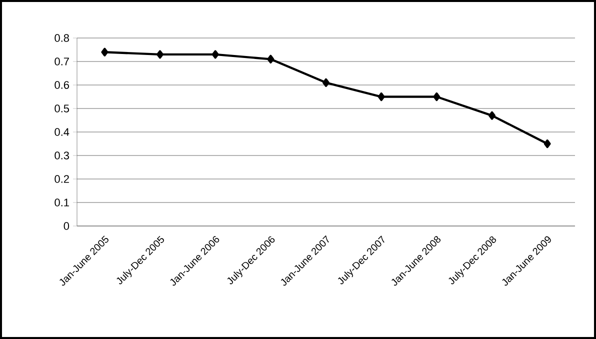 This screenshot has height=339, width=596. I want to click on y-tick-label: 0.4, so click(62, 132).